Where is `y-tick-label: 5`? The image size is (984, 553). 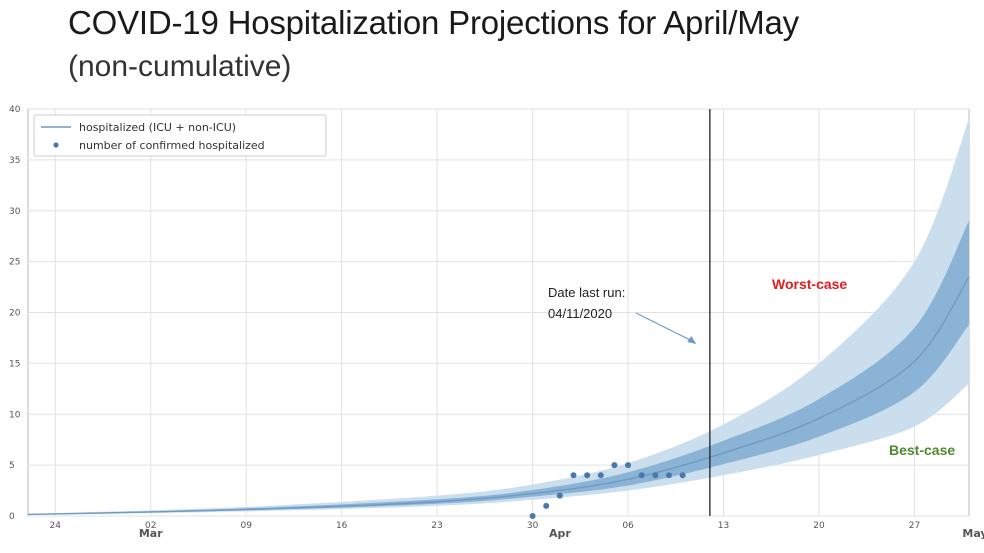
y-tick-label: 5 is located at coordinates (12, 466).